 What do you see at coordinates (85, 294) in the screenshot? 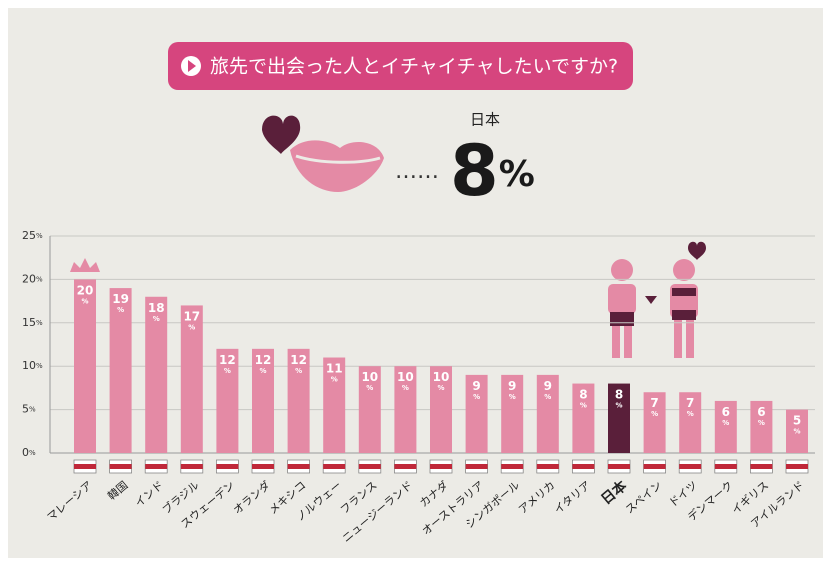
I see `value-label: 20%` at bounding box center [85, 294].